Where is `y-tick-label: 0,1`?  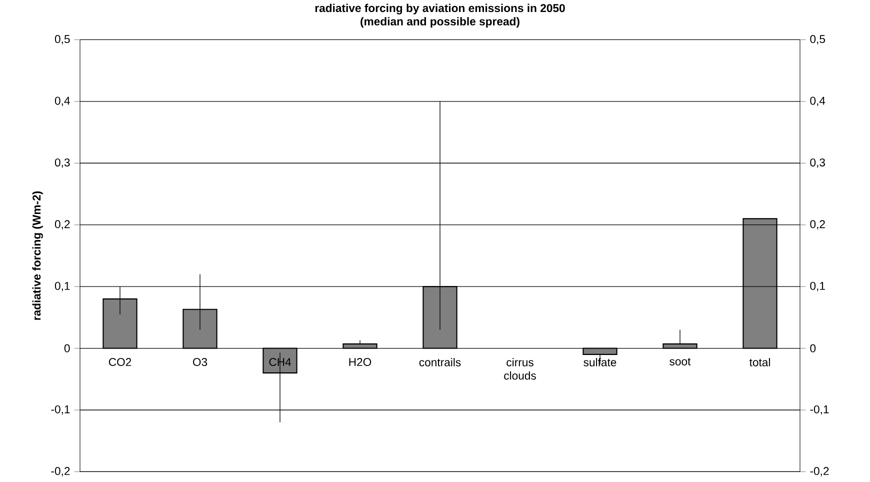 y-tick-label: 0,1 is located at coordinates (62, 287).